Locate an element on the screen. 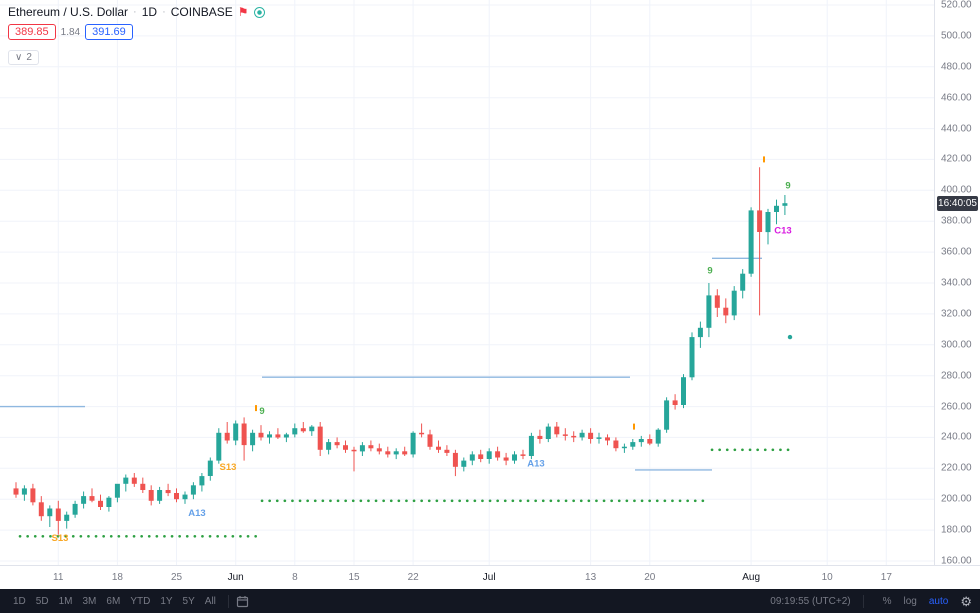 This screenshot has height=613, width=980. time-tick-label: 10 is located at coordinates (827, 577).